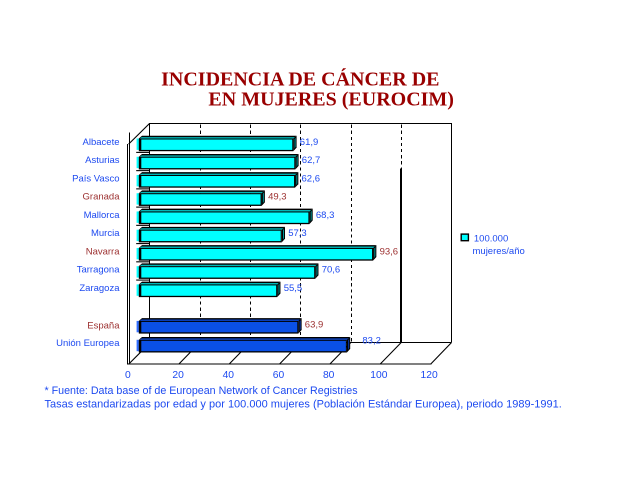 The image size is (640, 480). I want to click on svg-text: Navarra, so click(103, 251).